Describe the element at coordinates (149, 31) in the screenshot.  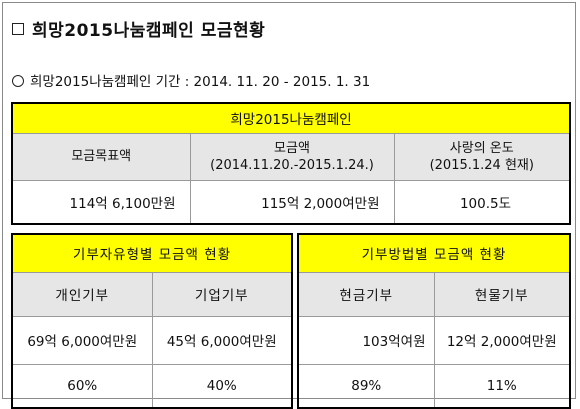
I see `page-title-text: 희망2015나눔캠페인 모금현황` at that location.